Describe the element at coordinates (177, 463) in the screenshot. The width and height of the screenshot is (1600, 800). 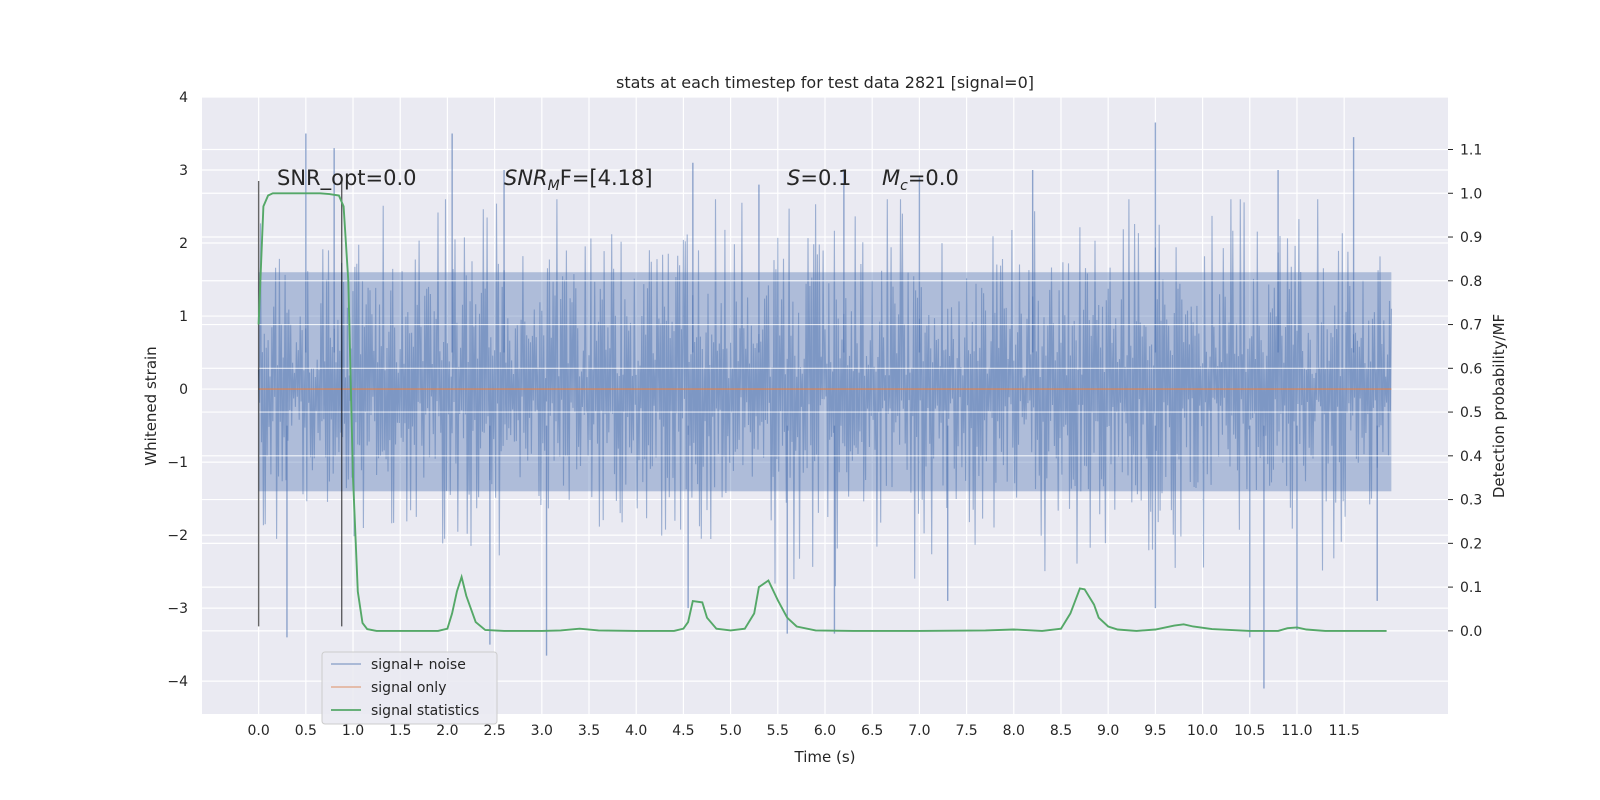
I see `y-tick-label-left-5: −1` at that location.